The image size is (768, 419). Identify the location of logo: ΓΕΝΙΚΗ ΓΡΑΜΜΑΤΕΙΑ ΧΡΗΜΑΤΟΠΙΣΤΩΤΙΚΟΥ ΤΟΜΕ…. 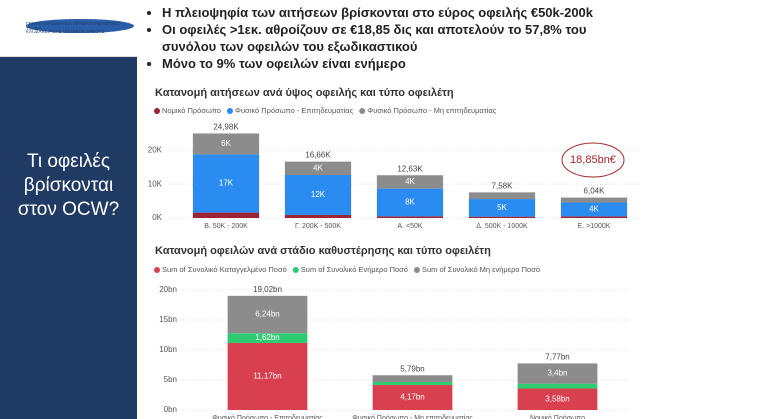
(68, 28).